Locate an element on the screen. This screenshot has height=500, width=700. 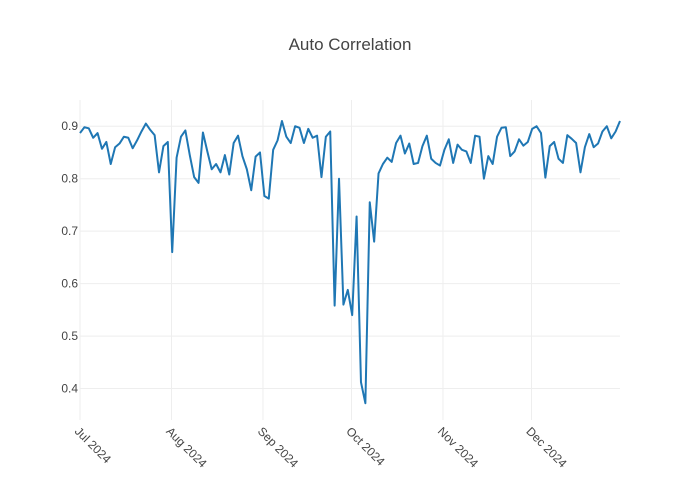
y-tick-label: 0.6 is located at coordinates (69, 284).